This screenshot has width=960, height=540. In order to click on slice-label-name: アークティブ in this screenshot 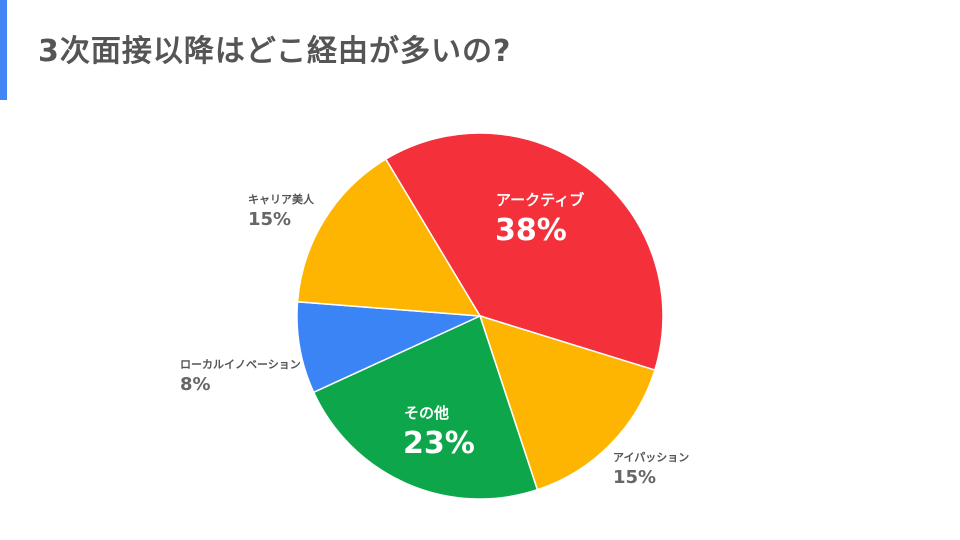, I will do `click(540, 200)`.